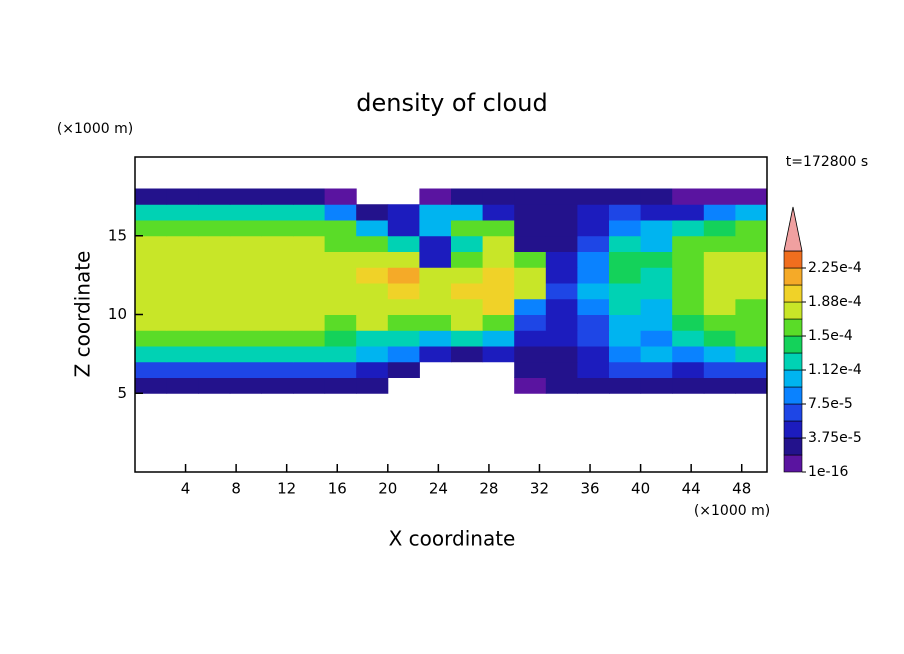 The height and width of the screenshot is (654, 904). Describe the element at coordinates (830, 336) in the screenshot. I see `colorbar-label: 1.5e-4` at that location.